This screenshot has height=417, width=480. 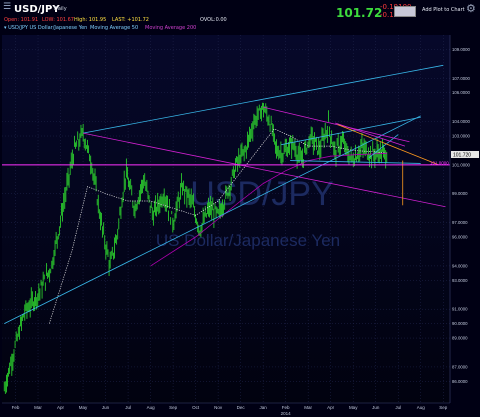 What do you see at coordinates (221, 20) in the screenshot?
I see `volume-value: 0.00` at bounding box center [221, 20].